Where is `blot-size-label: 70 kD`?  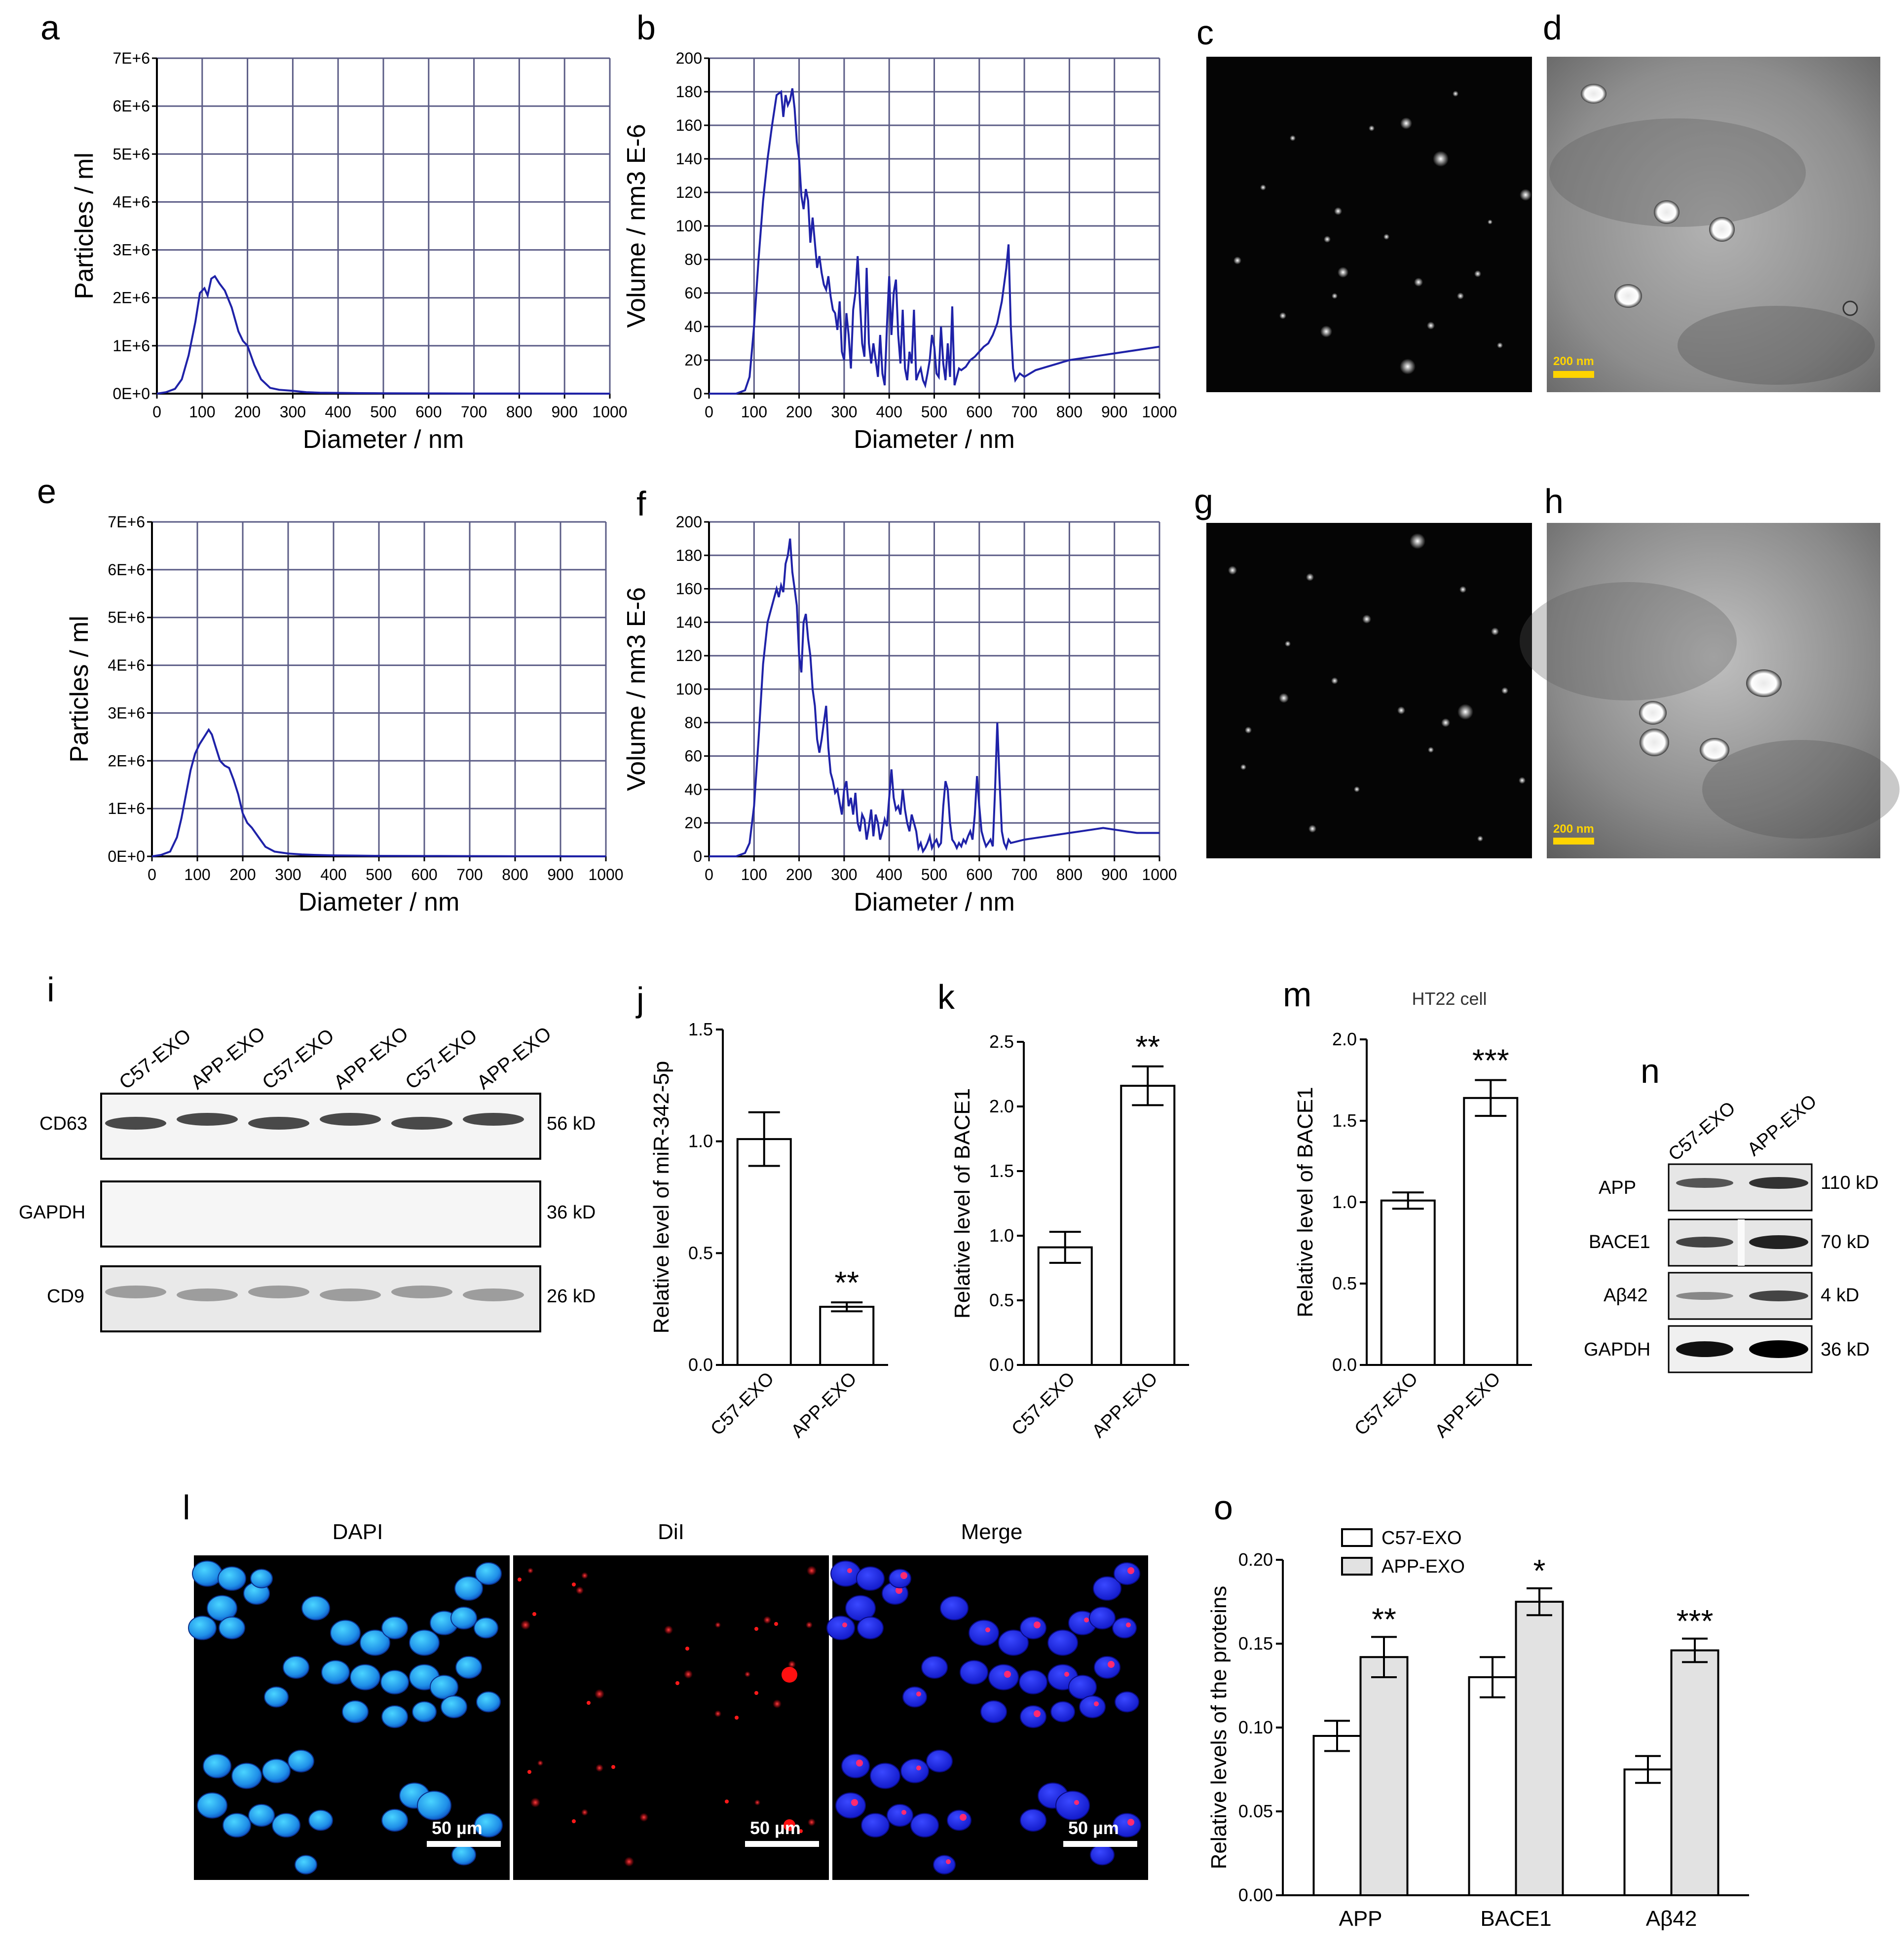
blot-size-label: 70 kD is located at coordinates (1845, 1242).